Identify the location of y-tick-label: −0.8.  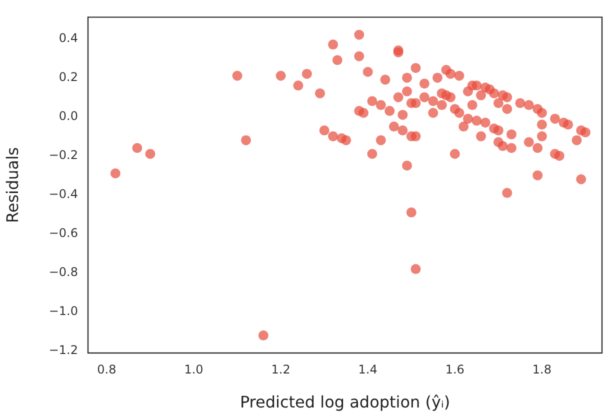
(63, 272).